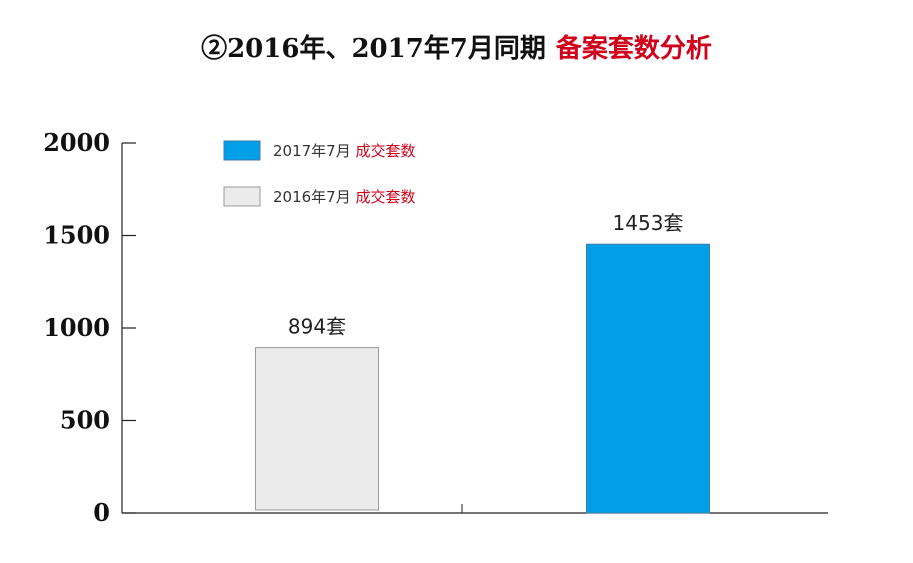 The width and height of the screenshot is (913, 563). I want to click on bar-value-label: 894套, so click(317, 327).